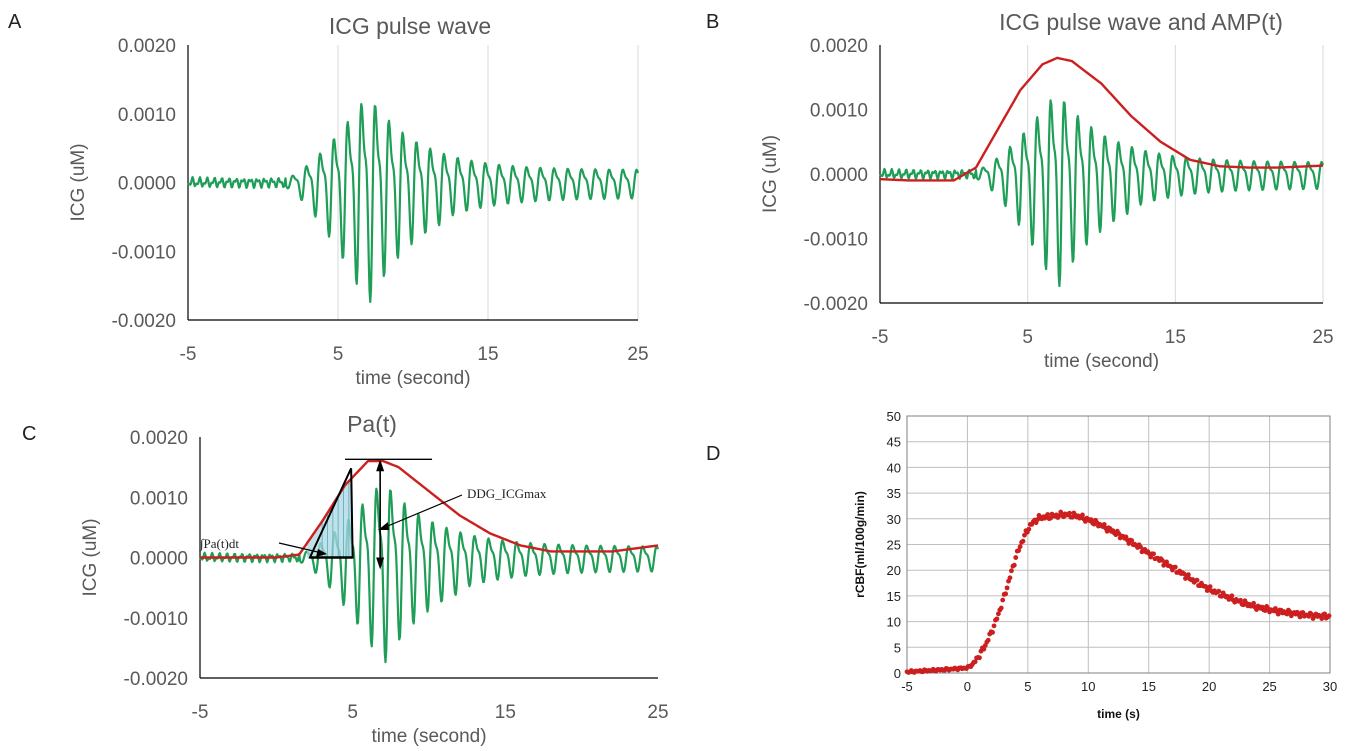  I want to click on y-tick-label: 20, so click(894, 570).